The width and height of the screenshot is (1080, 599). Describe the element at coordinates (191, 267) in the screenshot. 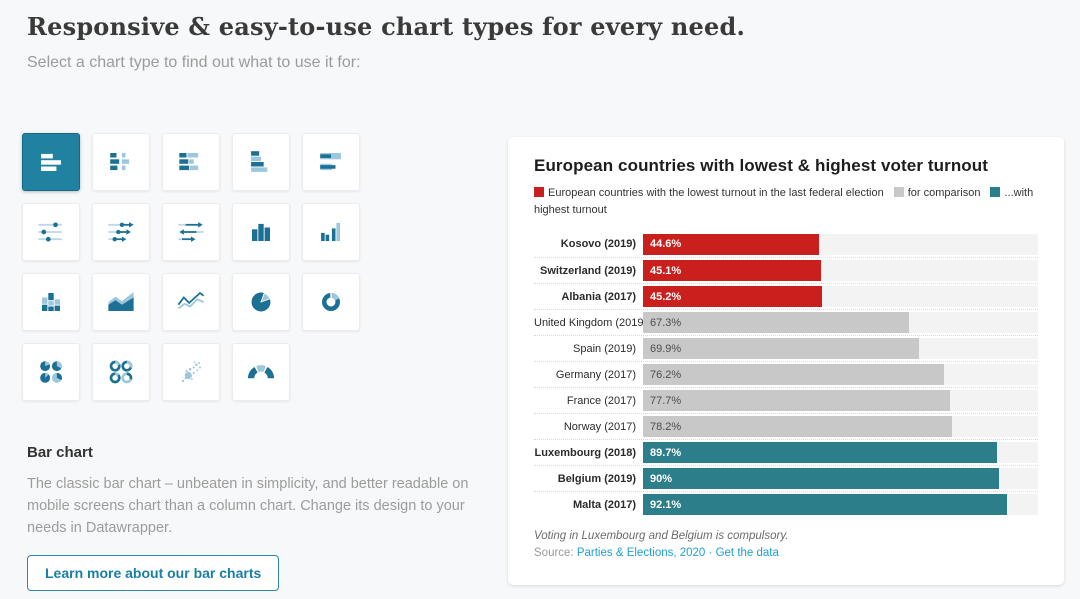

I see `chart-type-grid` at that location.